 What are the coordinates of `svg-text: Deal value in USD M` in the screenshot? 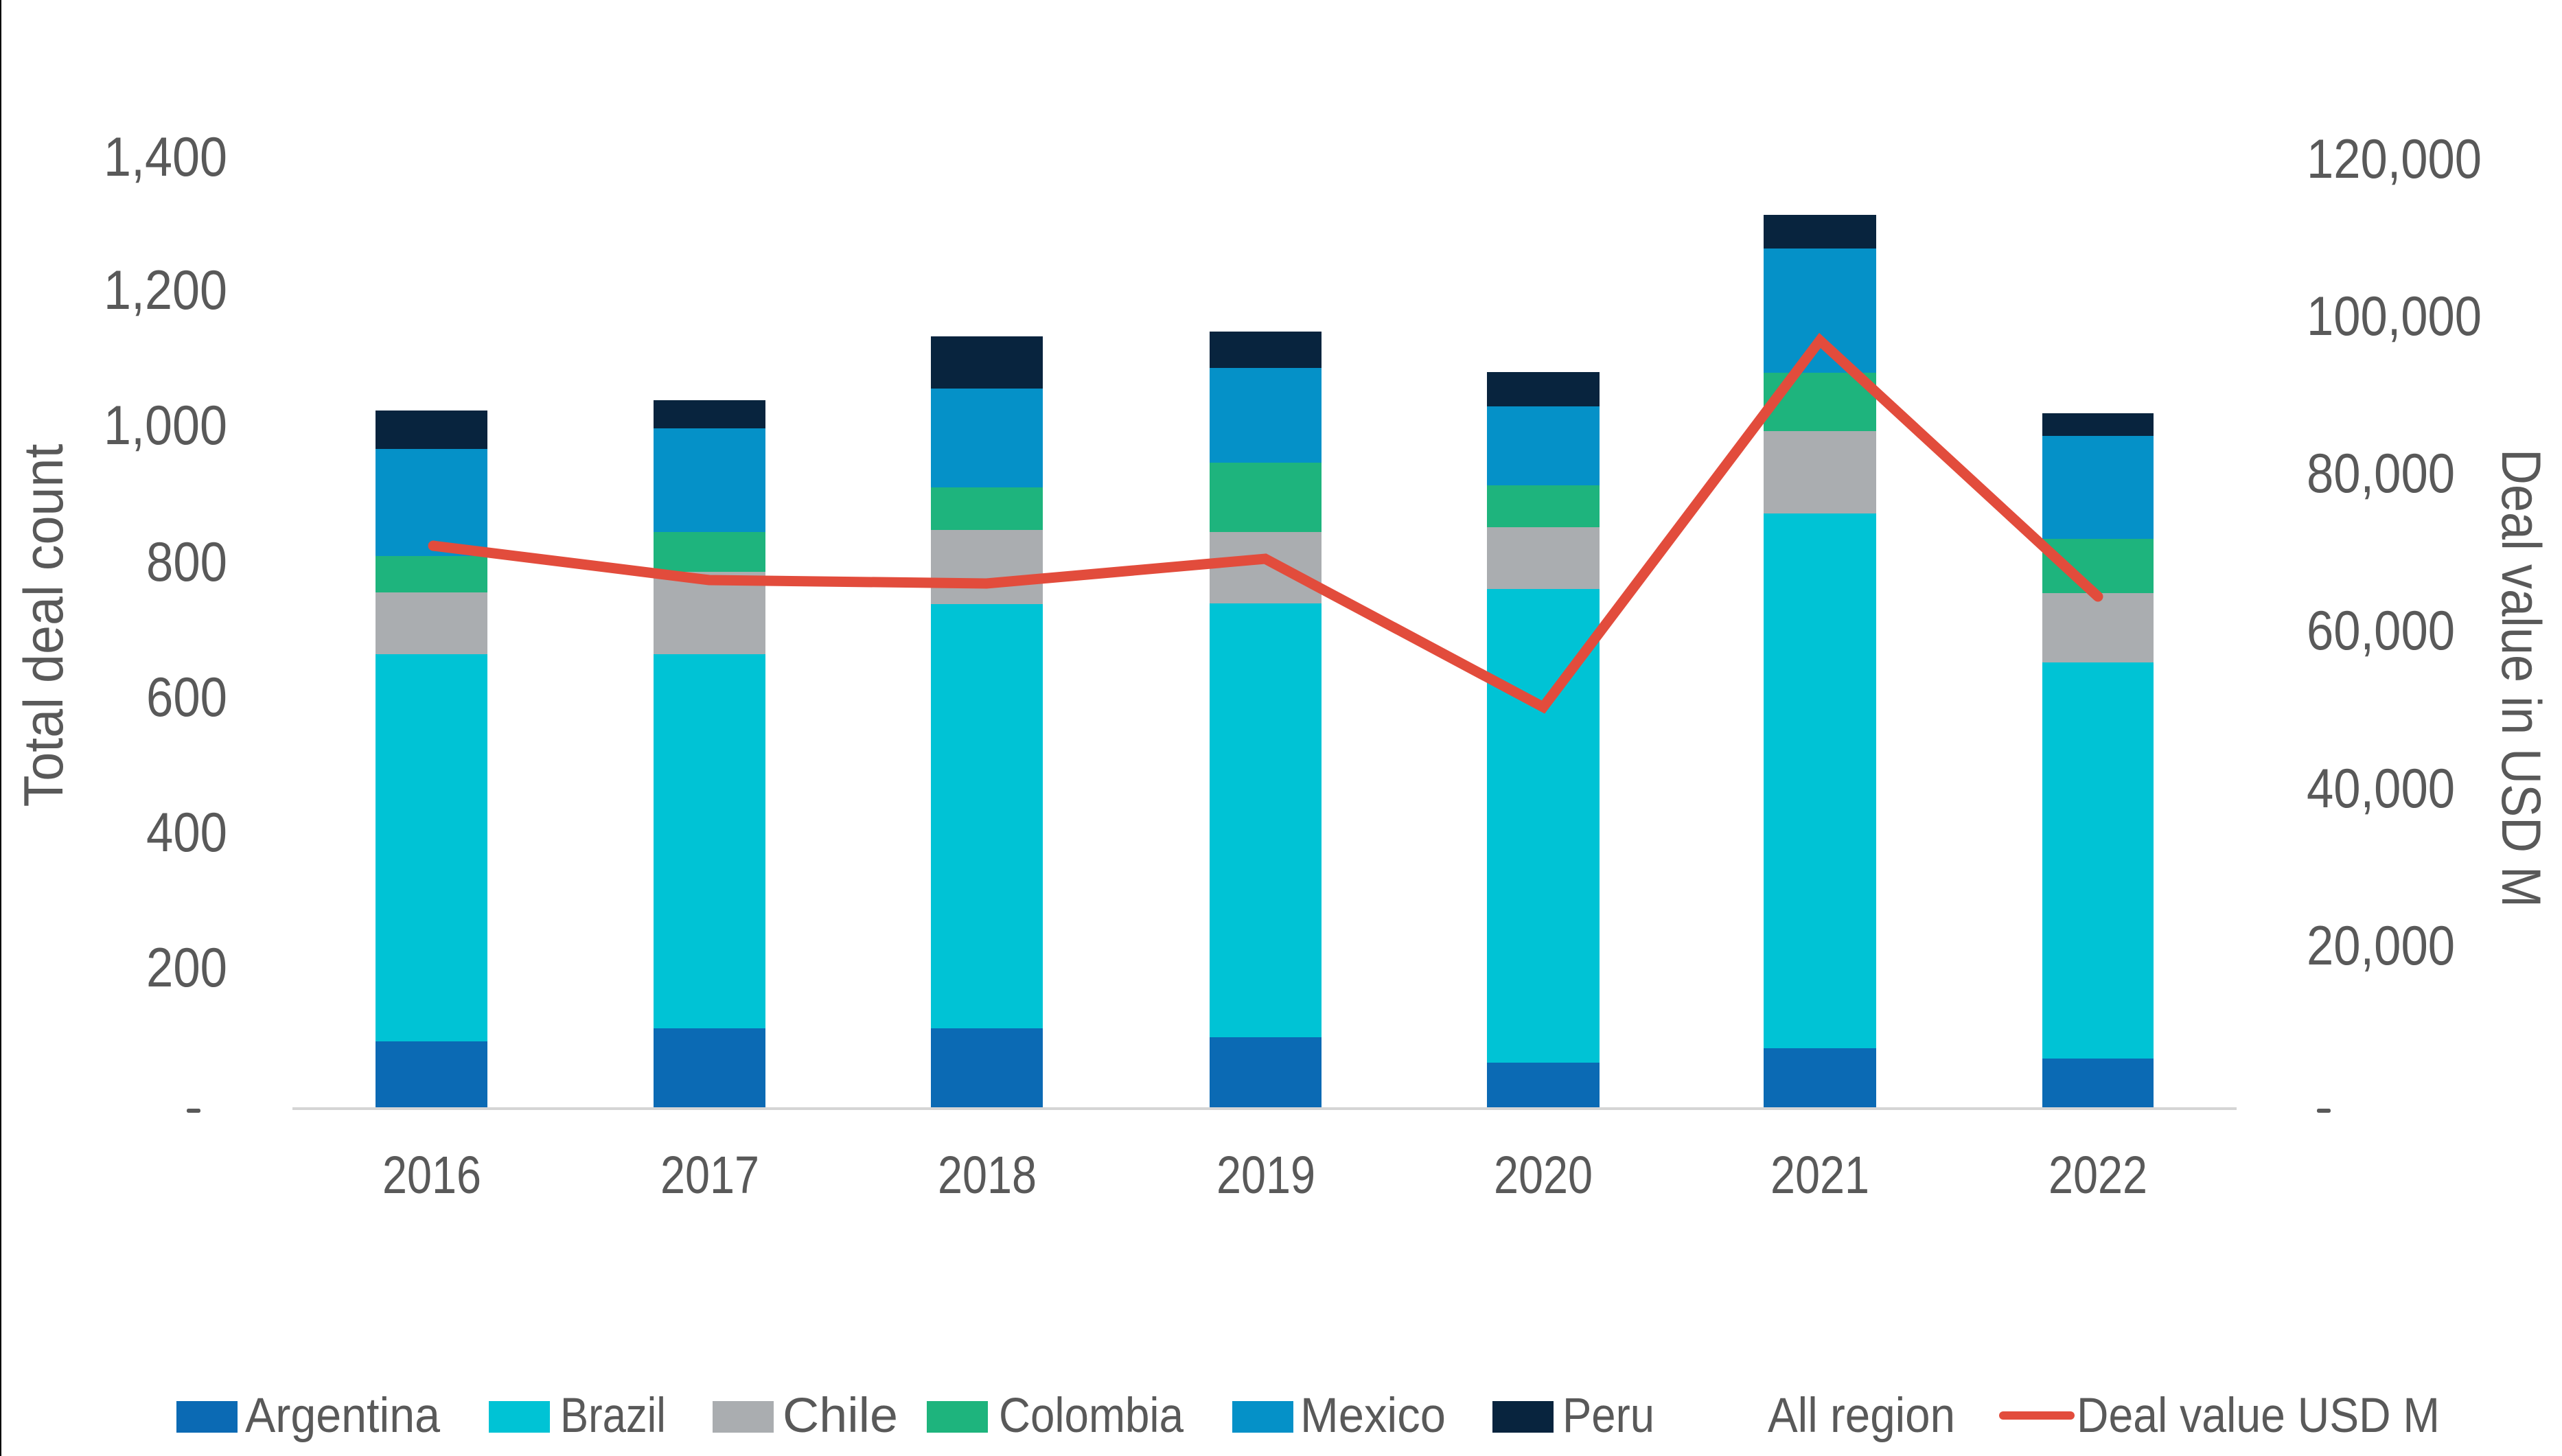 It's located at (2521, 678).